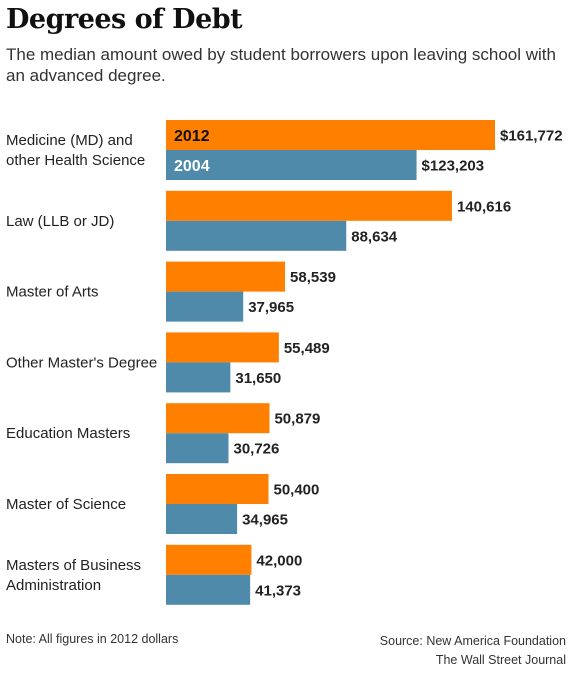 The width and height of the screenshot is (574, 681). Describe the element at coordinates (197, 448) in the screenshot. I see `bar-education-masters-2004` at that location.